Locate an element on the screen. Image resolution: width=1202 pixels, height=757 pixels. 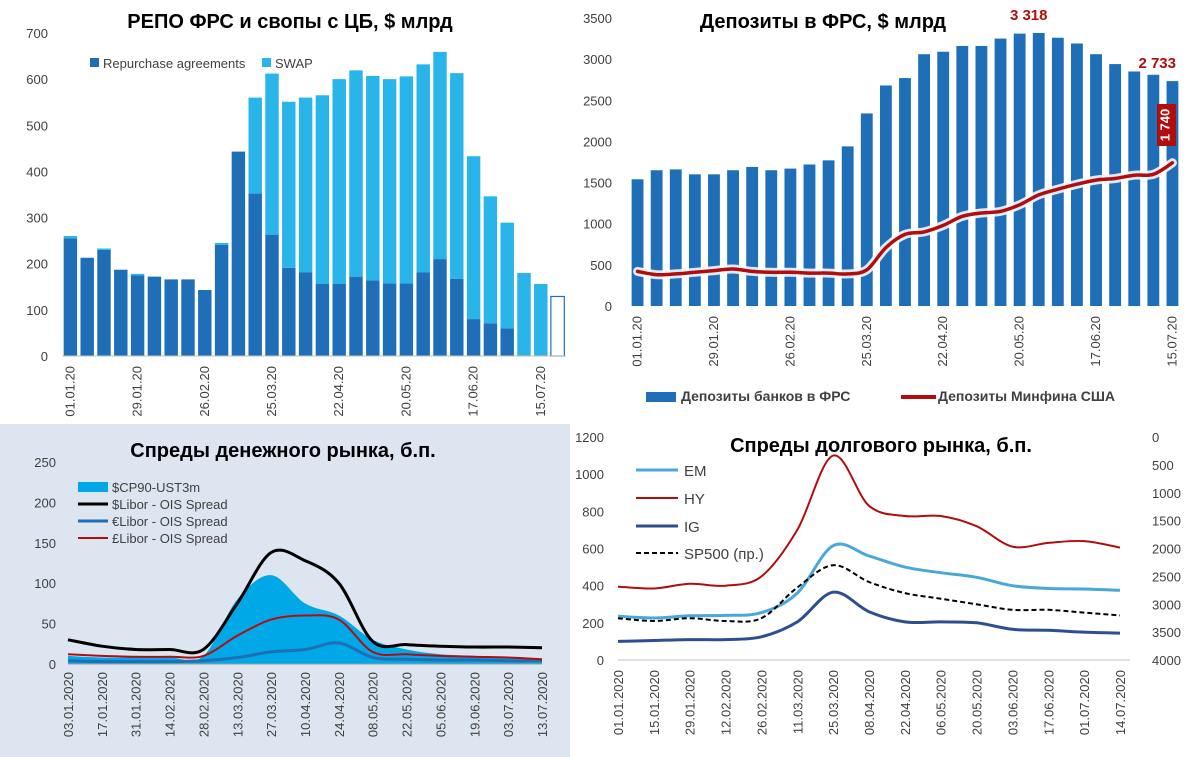
x-tick-label: 13.07.2020 is located at coordinates (542, 704).